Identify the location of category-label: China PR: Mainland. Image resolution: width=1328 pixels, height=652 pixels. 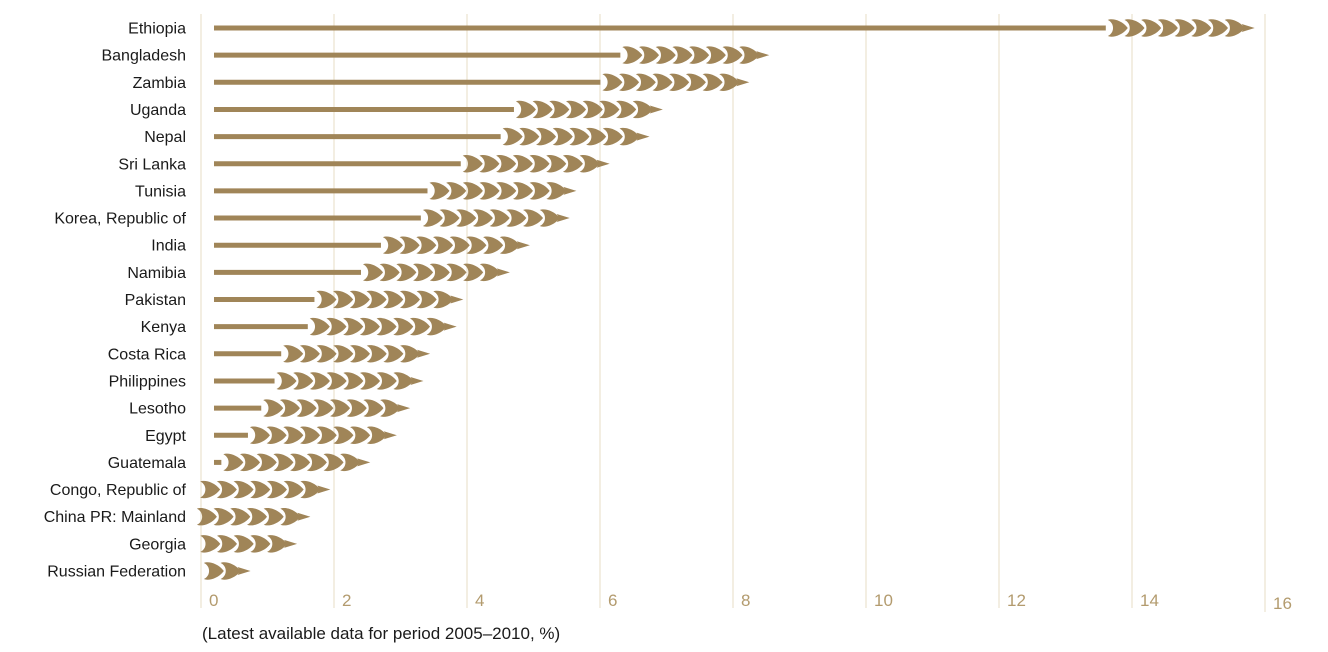
(115, 517).